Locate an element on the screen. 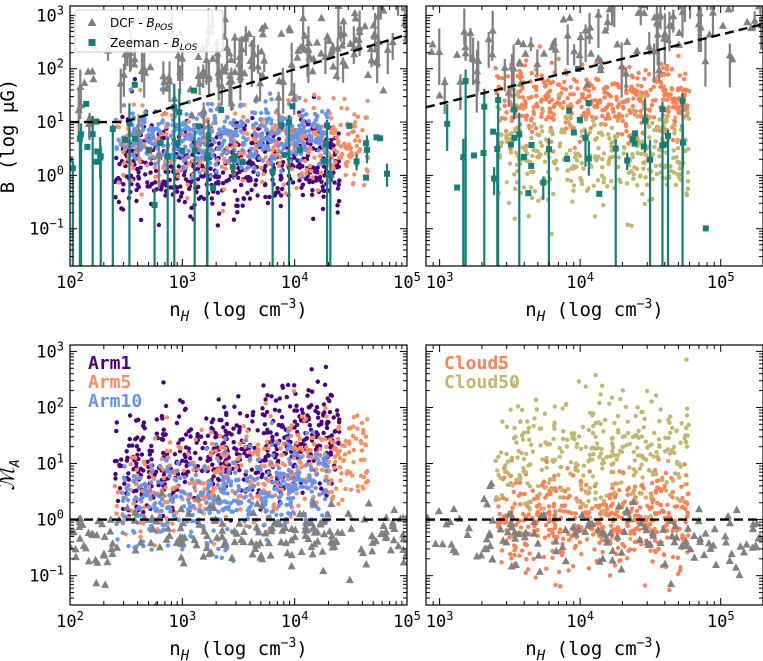 Image resolution: width=763 pixels, height=661 pixels. legend-marker-square is located at coordinates (92, 42).